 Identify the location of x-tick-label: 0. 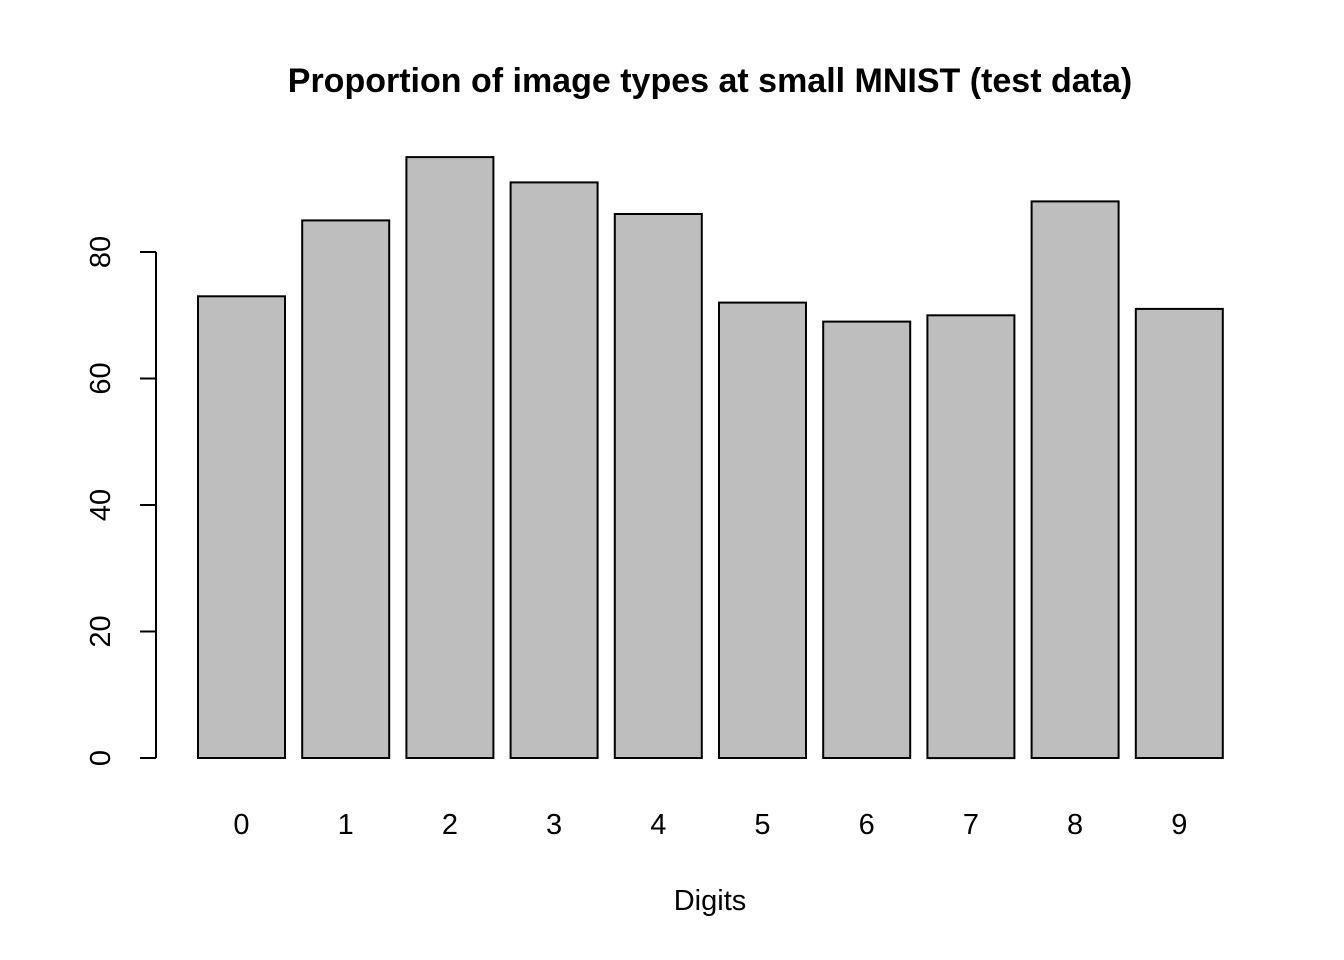
(241, 825).